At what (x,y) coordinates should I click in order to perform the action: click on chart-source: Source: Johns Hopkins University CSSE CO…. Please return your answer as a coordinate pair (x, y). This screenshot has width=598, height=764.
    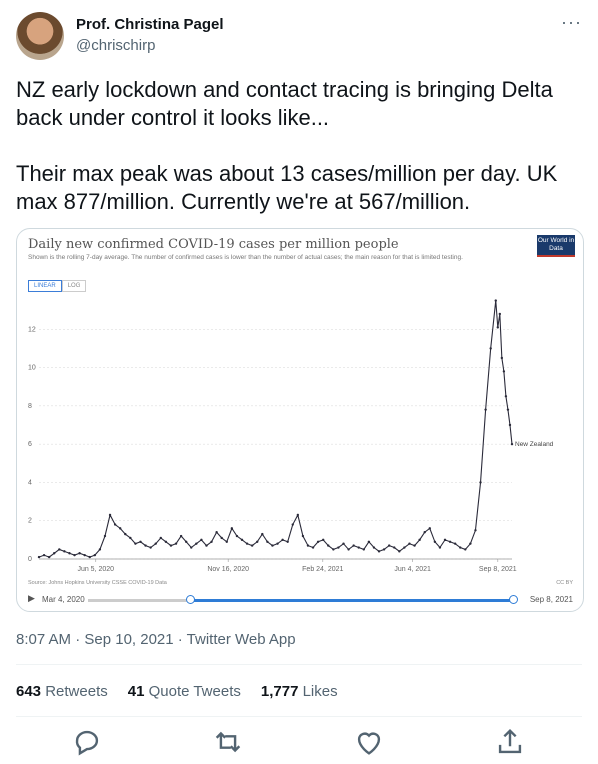
    Looking at the image, I should click on (97, 583).